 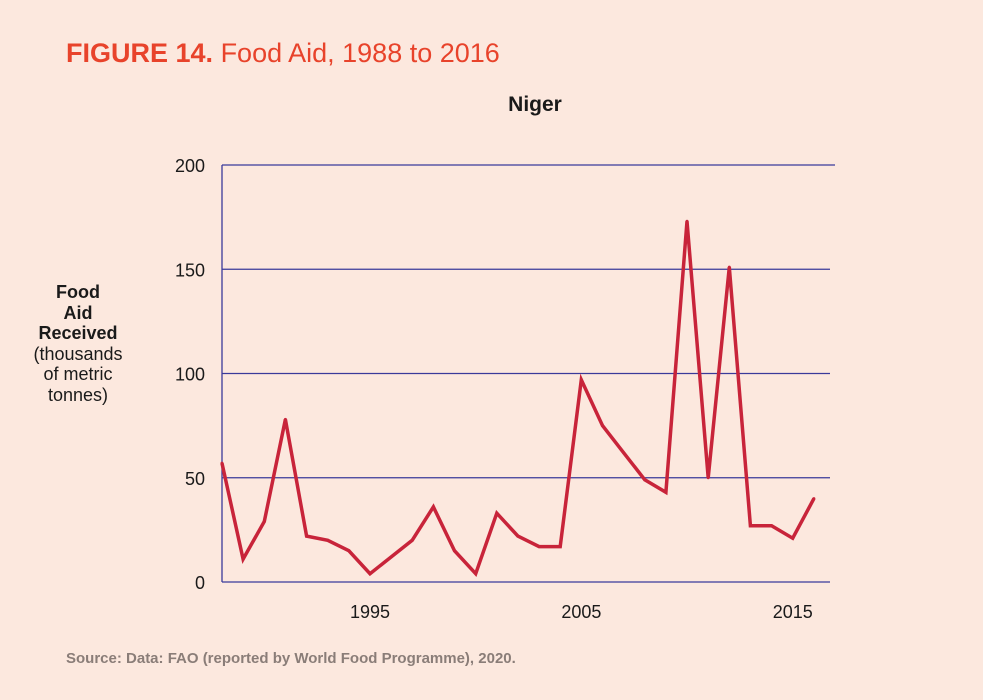 I want to click on data-point-1994, so click(x=349, y=551).